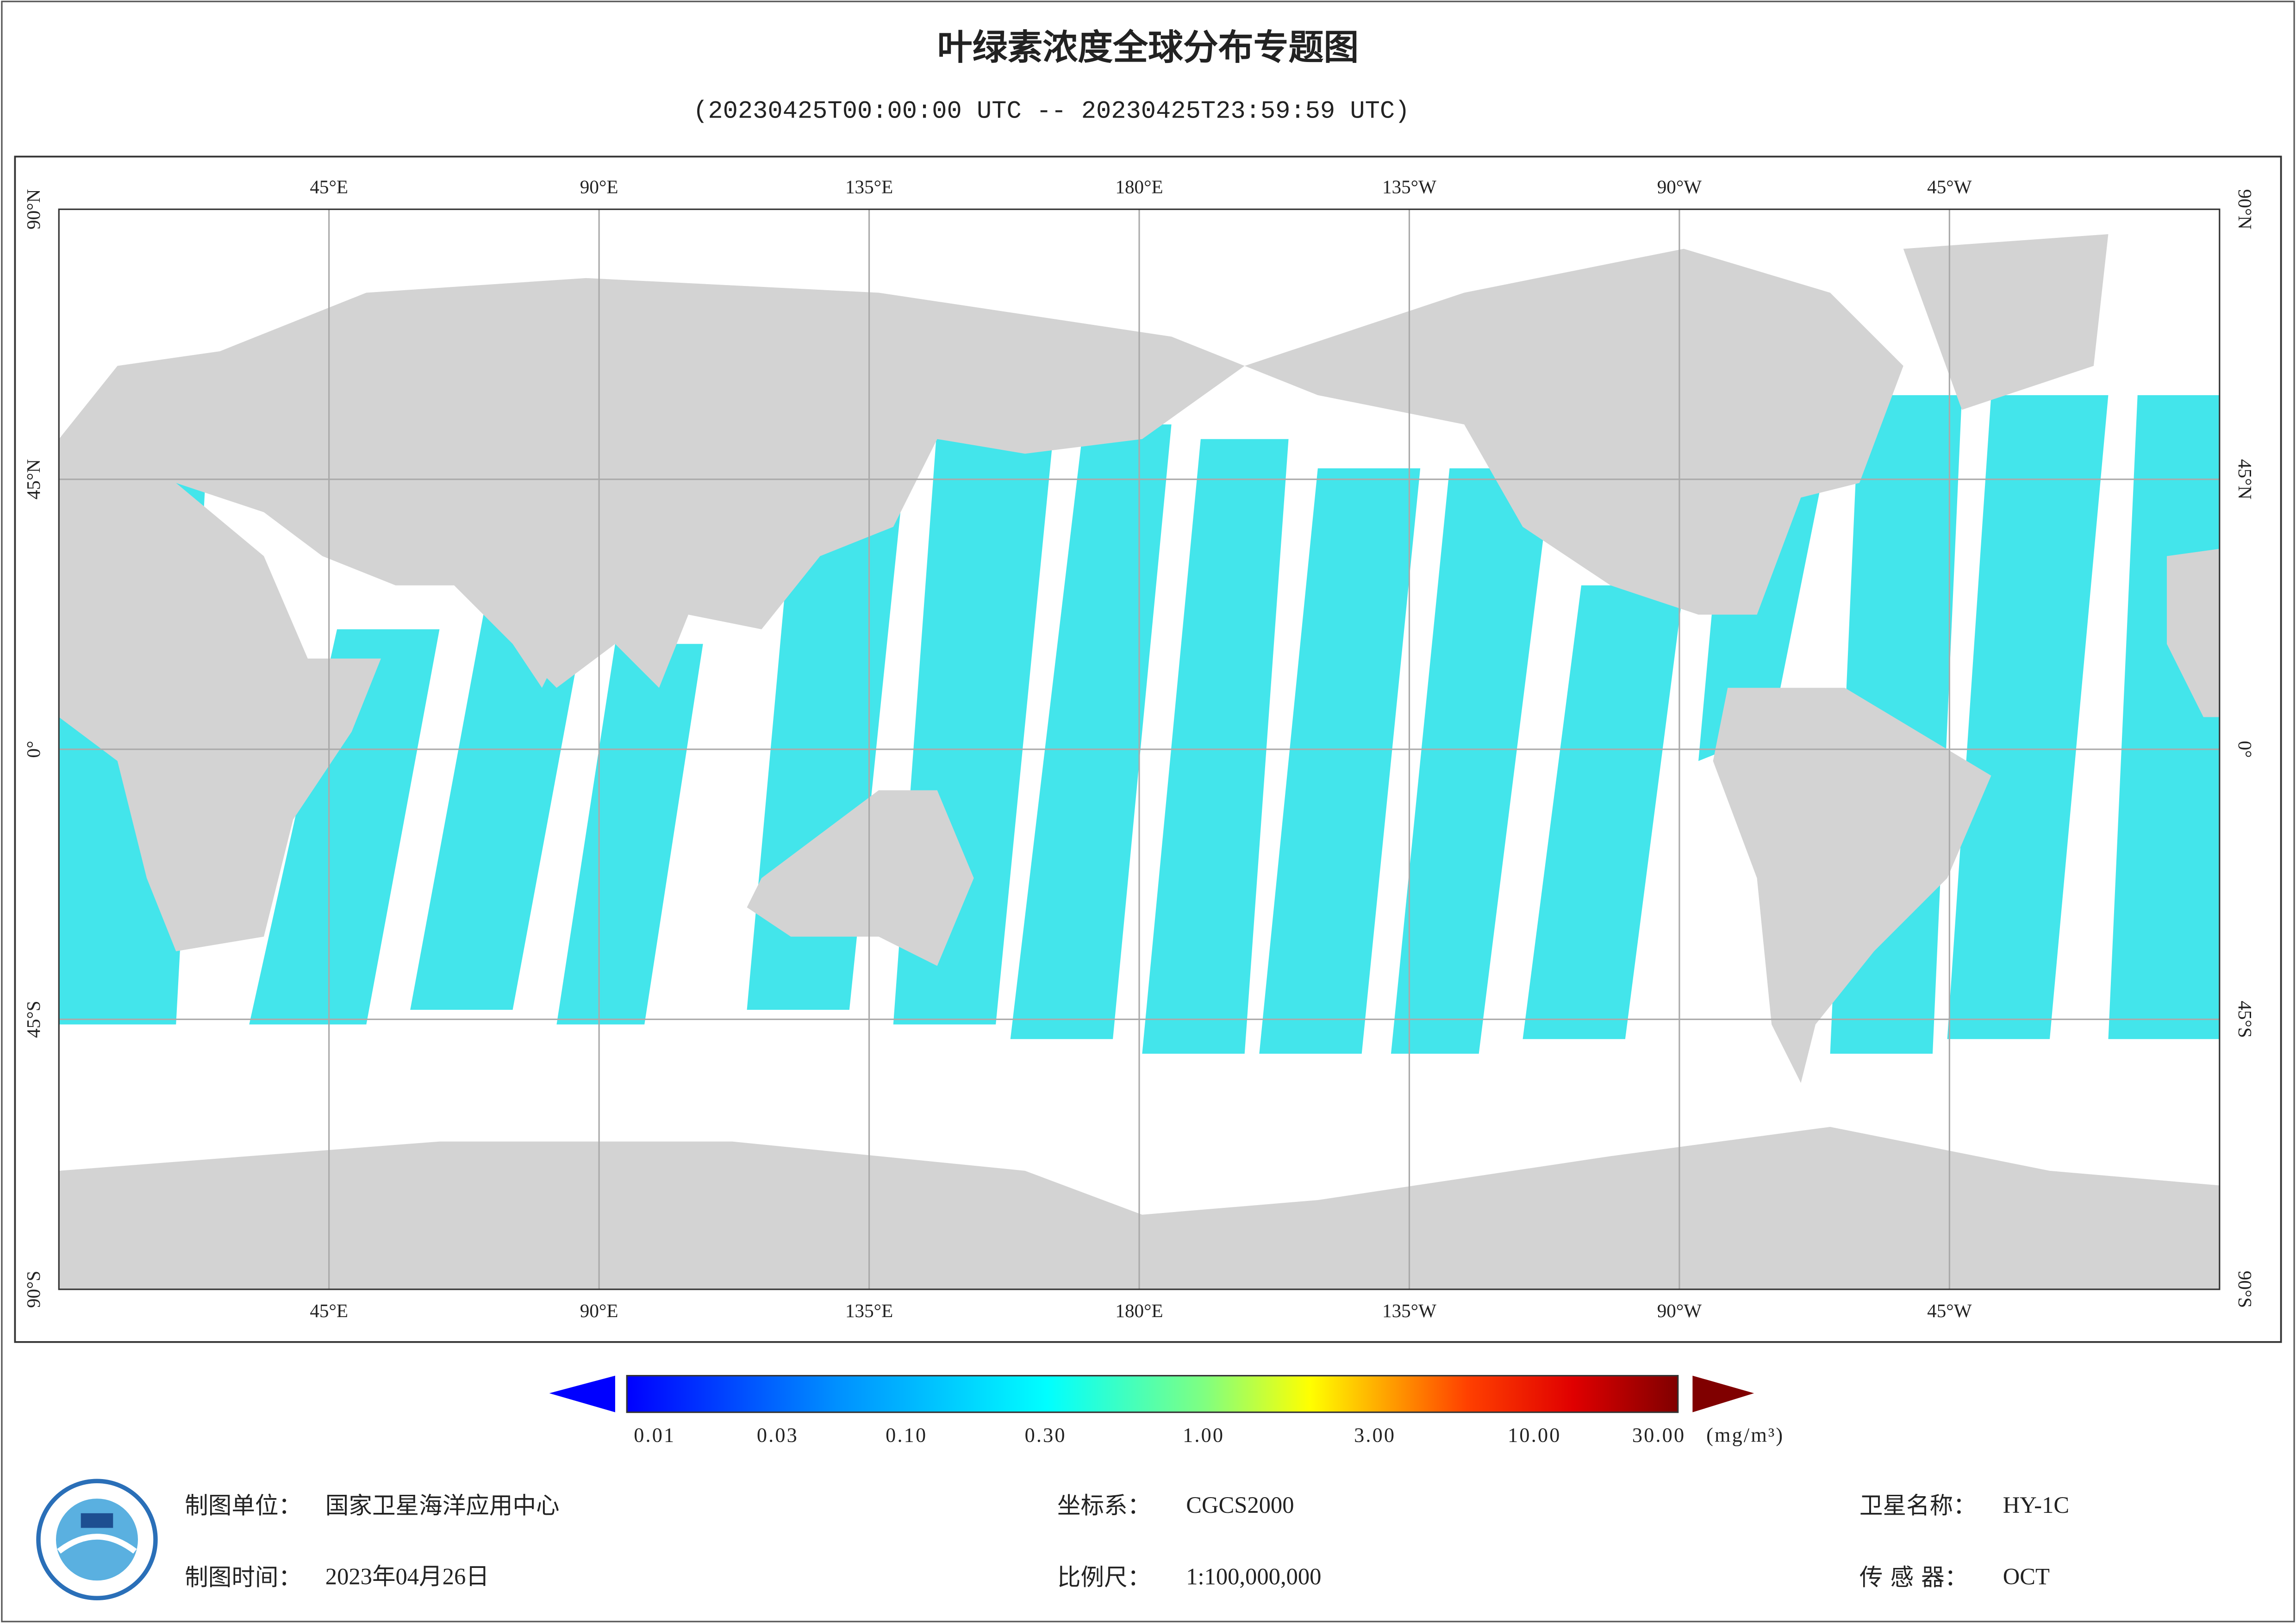 The image size is (2296, 1623). What do you see at coordinates (442, 1505) in the screenshot?
I see `footer-value: 国家卫星海洋应用中心` at bounding box center [442, 1505].